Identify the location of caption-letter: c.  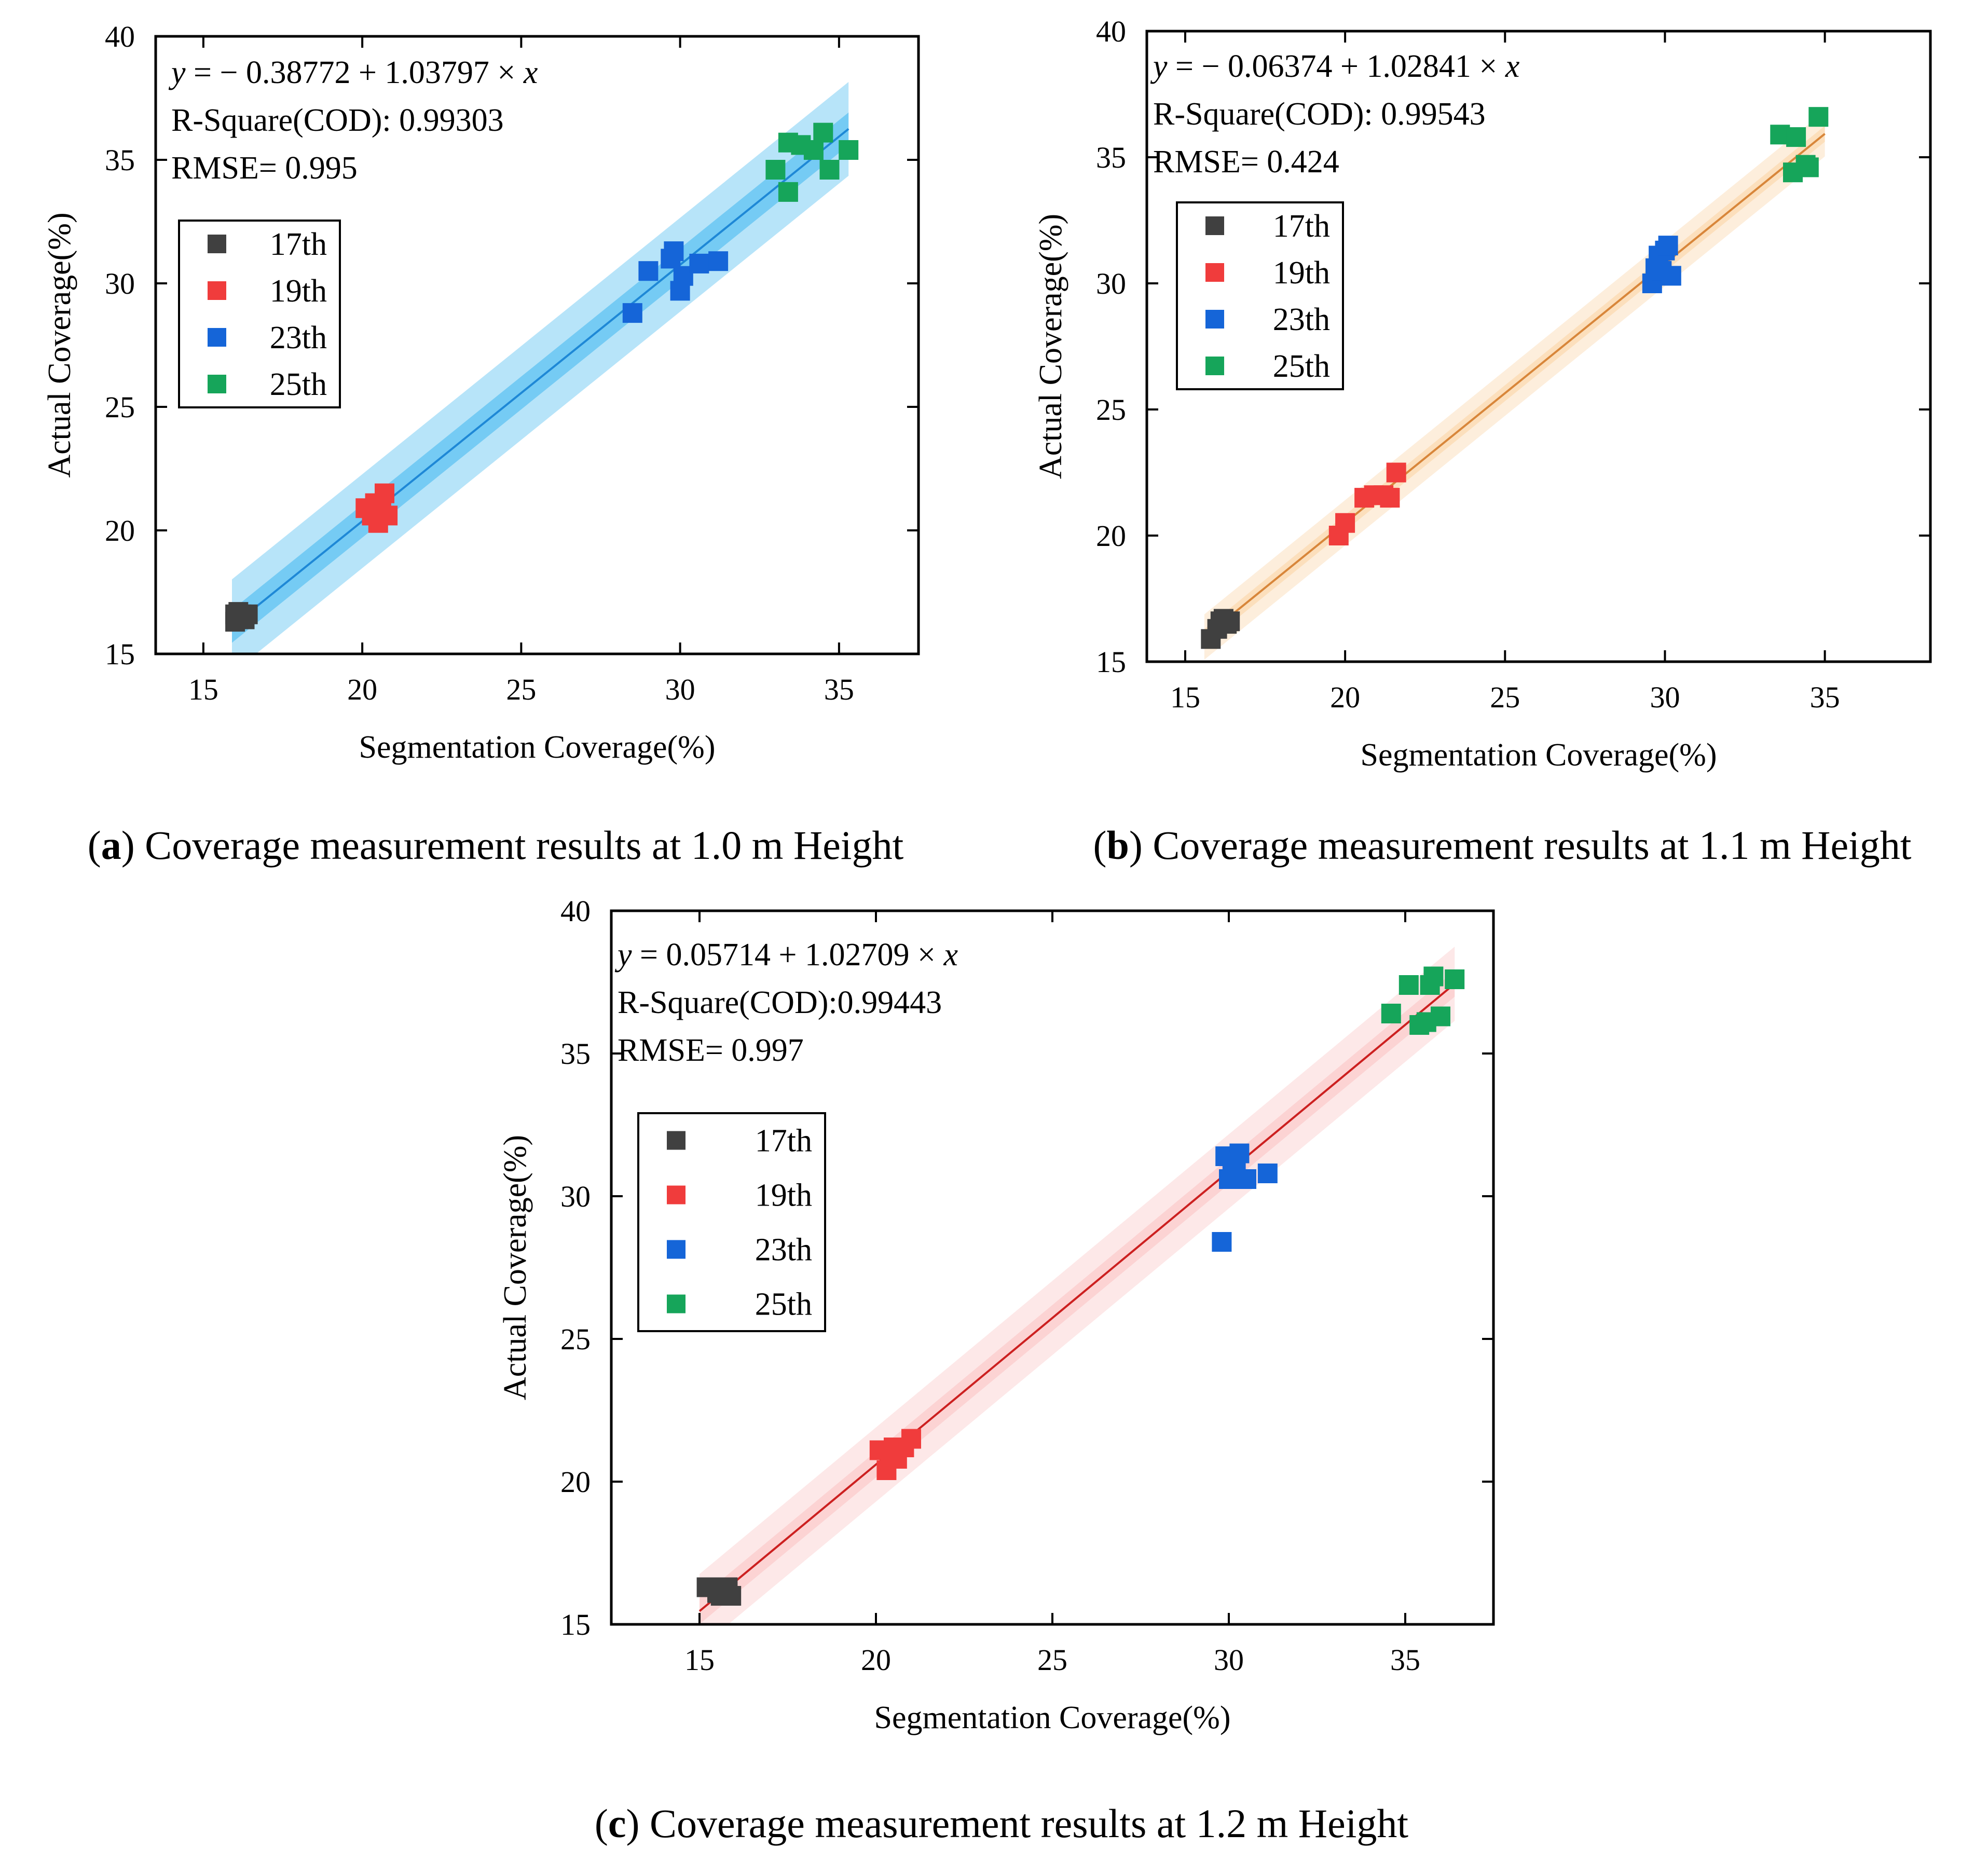
(617, 1823).